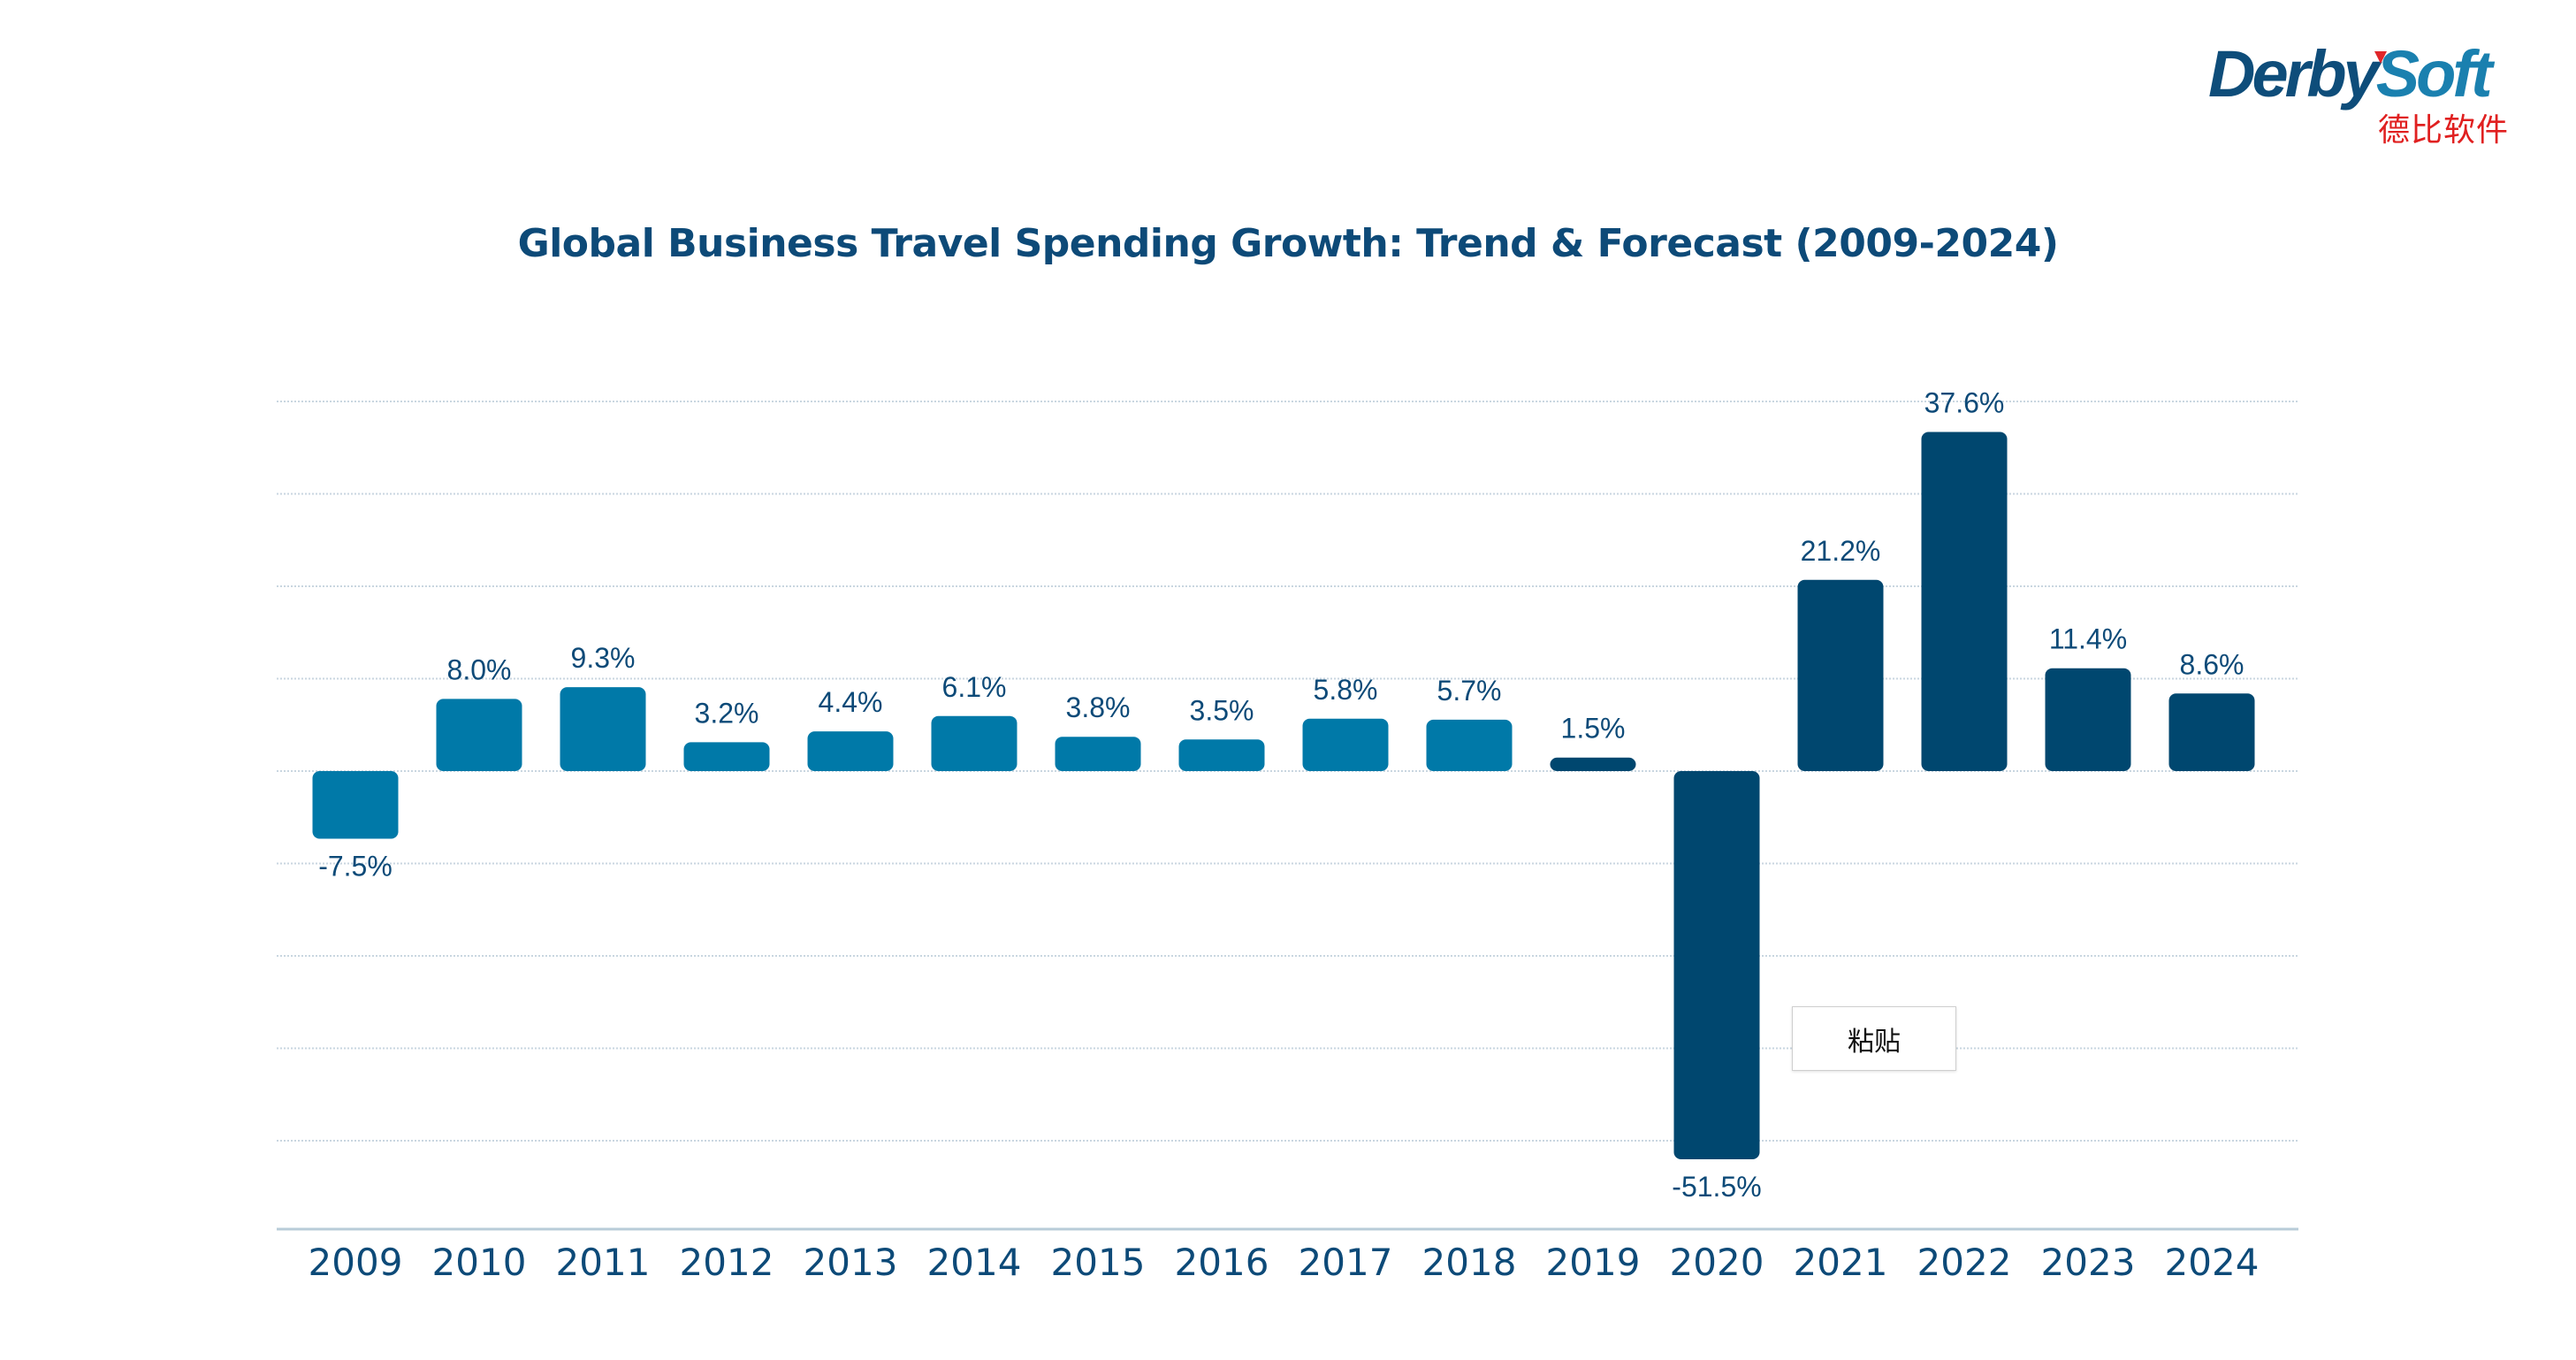 The image size is (2576, 1360). Describe the element at coordinates (727, 1262) in the screenshot. I see `x-tick-label-2012: 2012` at that location.